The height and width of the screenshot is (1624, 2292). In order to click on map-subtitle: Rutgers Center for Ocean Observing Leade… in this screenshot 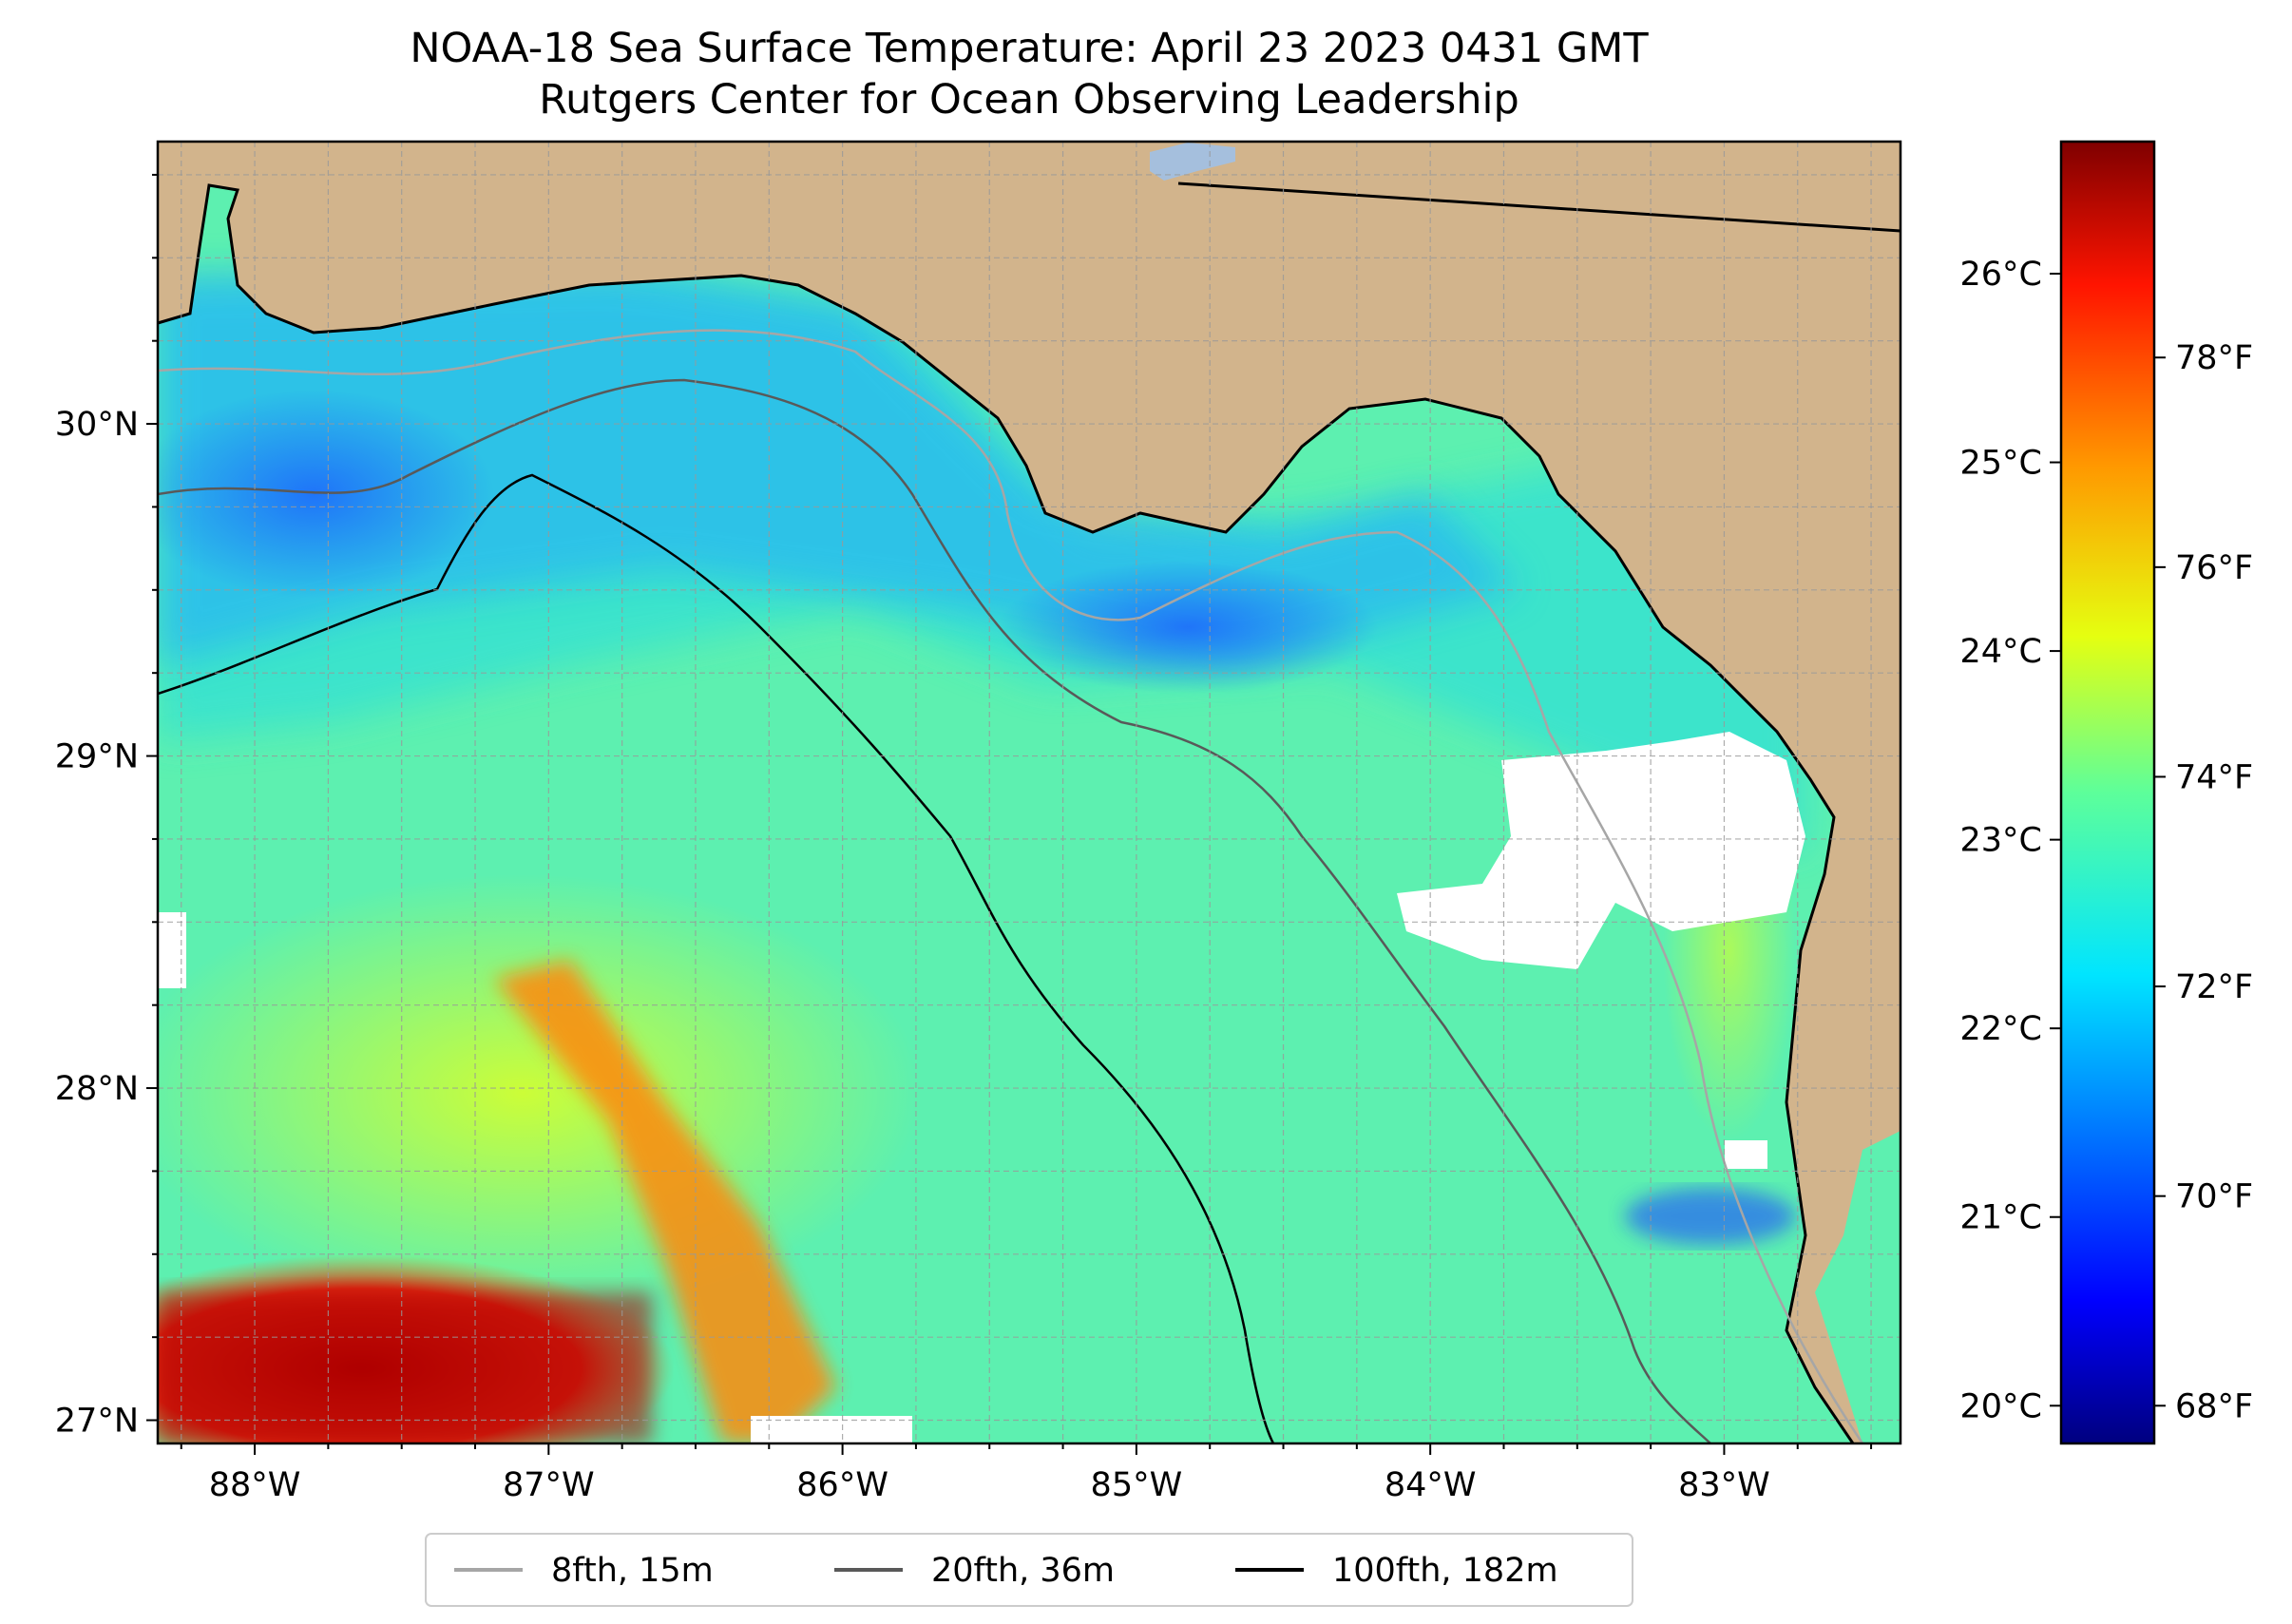, I will do `click(1029, 100)`.